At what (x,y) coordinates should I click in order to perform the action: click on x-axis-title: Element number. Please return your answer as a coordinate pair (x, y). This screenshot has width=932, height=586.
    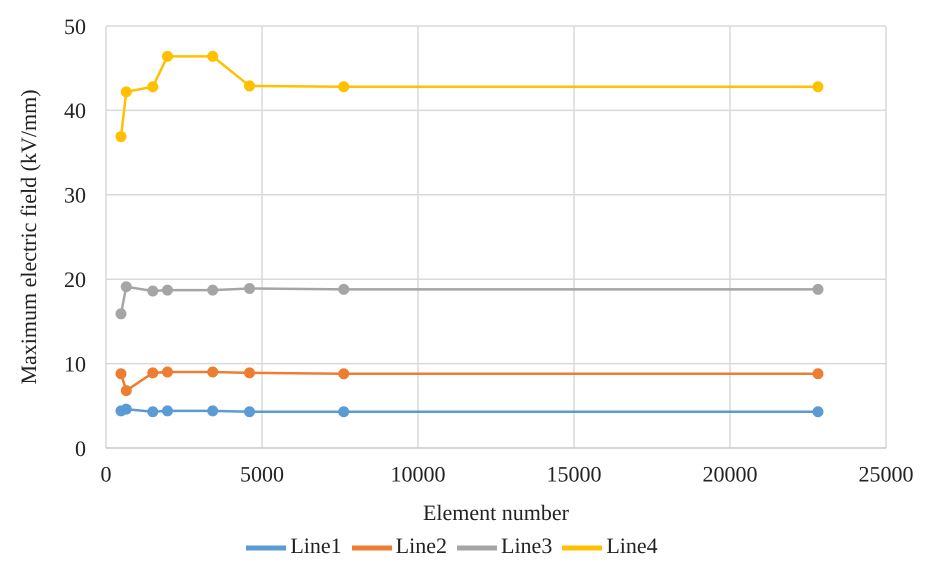
    Looking at the image, I should click on (496, 512).